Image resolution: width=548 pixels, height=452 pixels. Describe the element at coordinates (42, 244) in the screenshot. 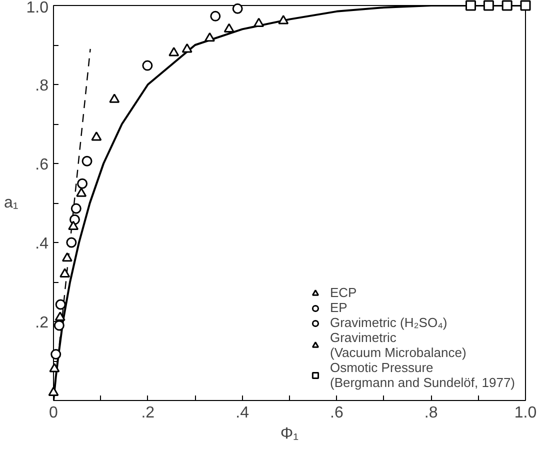

I see `y-tick-label: .4` at that location.